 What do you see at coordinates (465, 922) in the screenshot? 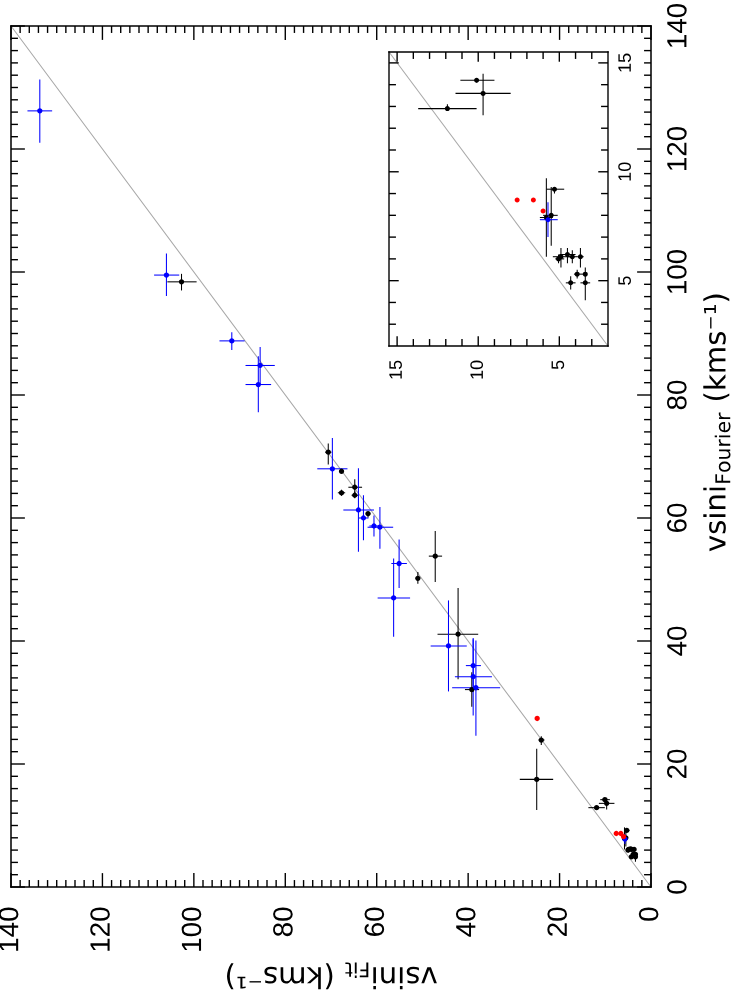
I see `x-tick-label: 40` at bounding box center [465, 922].